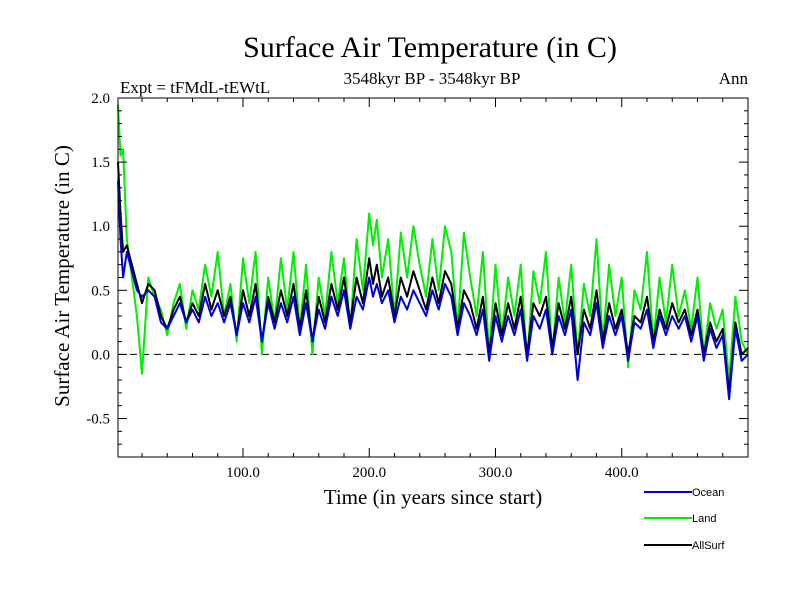  What do you see at coordinates (100, 355) in the screenshot?
I see `y-tick-label: 0.0` at bounding box center [100, 355].